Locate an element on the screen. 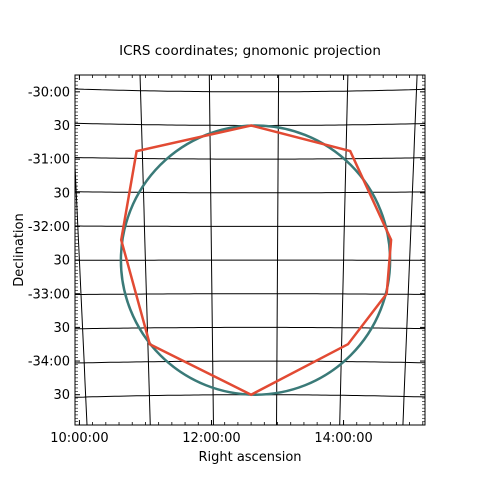  x-tick-label: 10:00:00 is located at coordinates (79, 438).